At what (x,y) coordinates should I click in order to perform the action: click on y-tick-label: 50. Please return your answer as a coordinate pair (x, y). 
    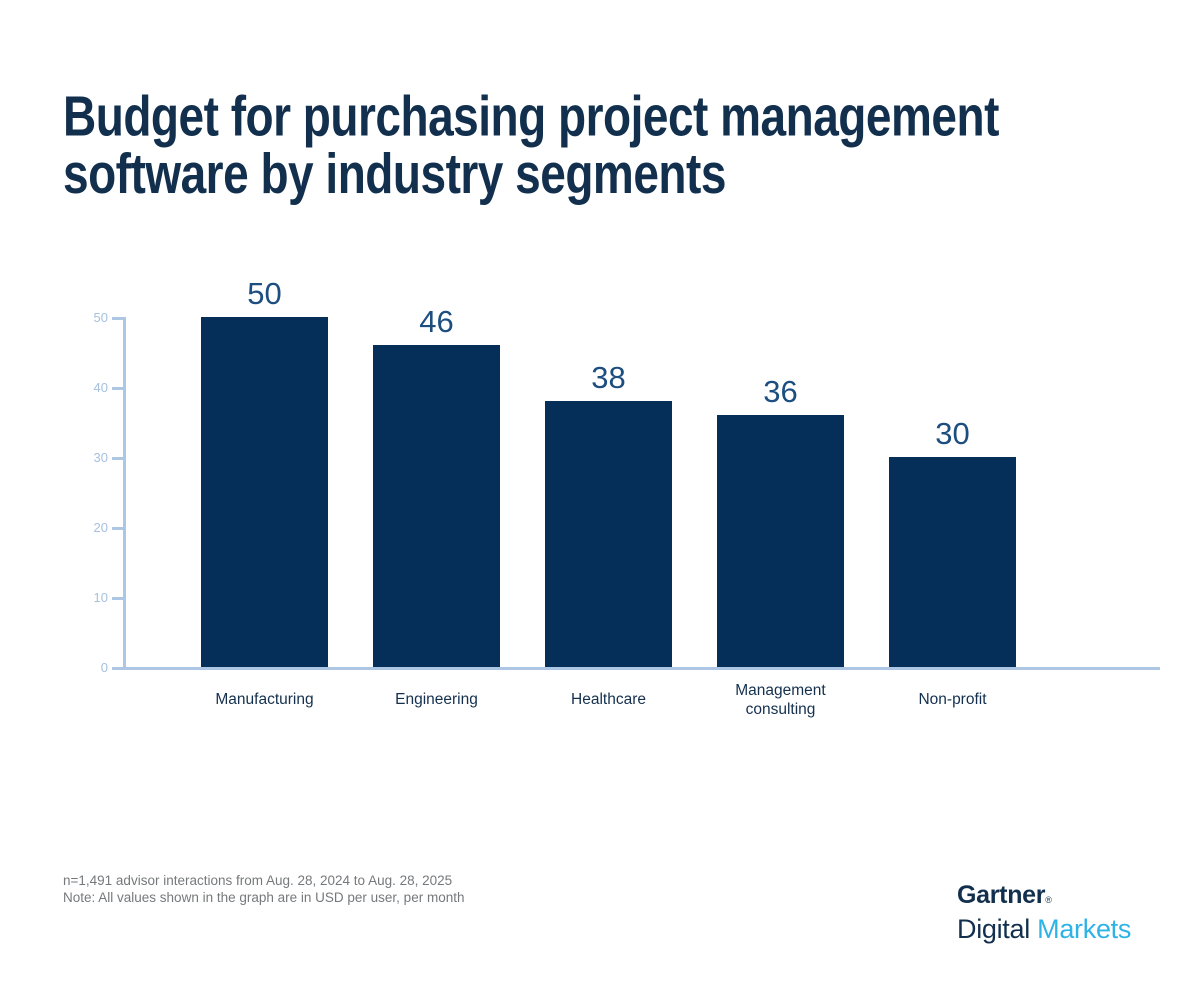
    Looking at the image, I should click on (100, 317).